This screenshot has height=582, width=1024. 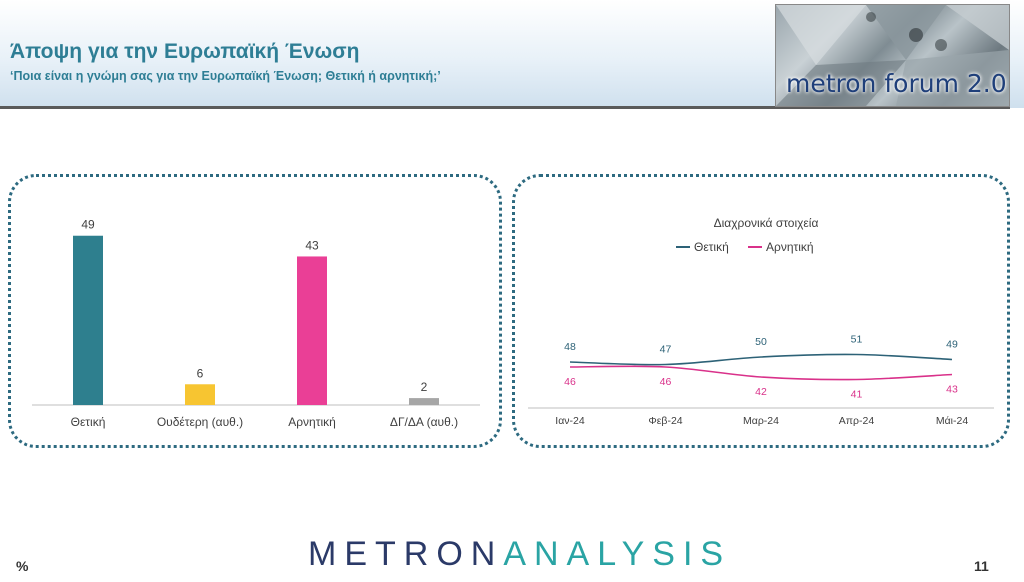 I want to click on brand-part-analysis: ANALYSIS, so click(x=617, y=554).